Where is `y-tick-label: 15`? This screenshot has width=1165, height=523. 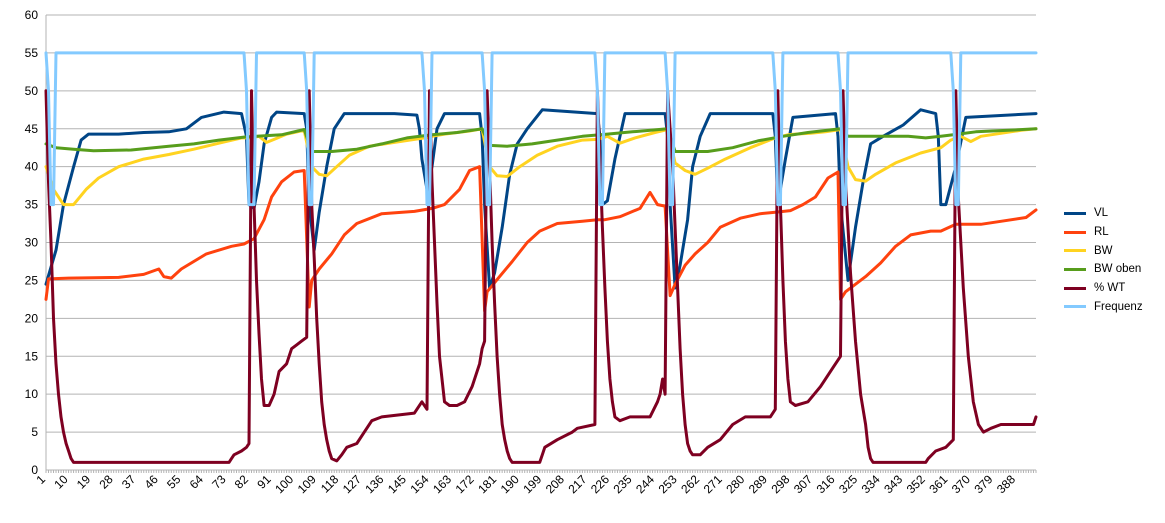 y-tick-label: 15 is located at coordinates (32, 356).